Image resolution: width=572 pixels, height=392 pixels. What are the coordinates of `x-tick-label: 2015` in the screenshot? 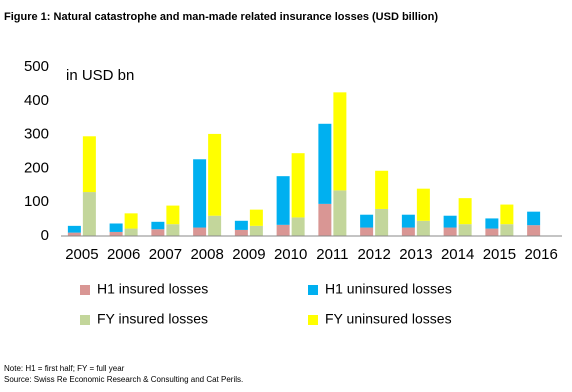 It's located at (499, 254).